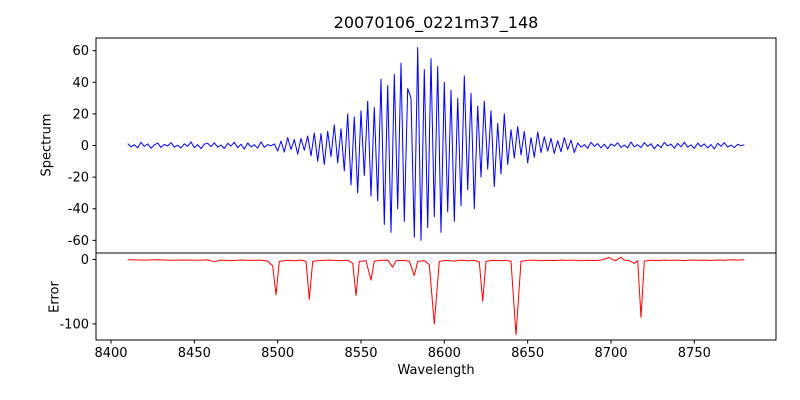  What do you see at coordinates (194, 353) in the screenshot?
I see `x-tick-label: 8450` at bounding box center [194, 353].